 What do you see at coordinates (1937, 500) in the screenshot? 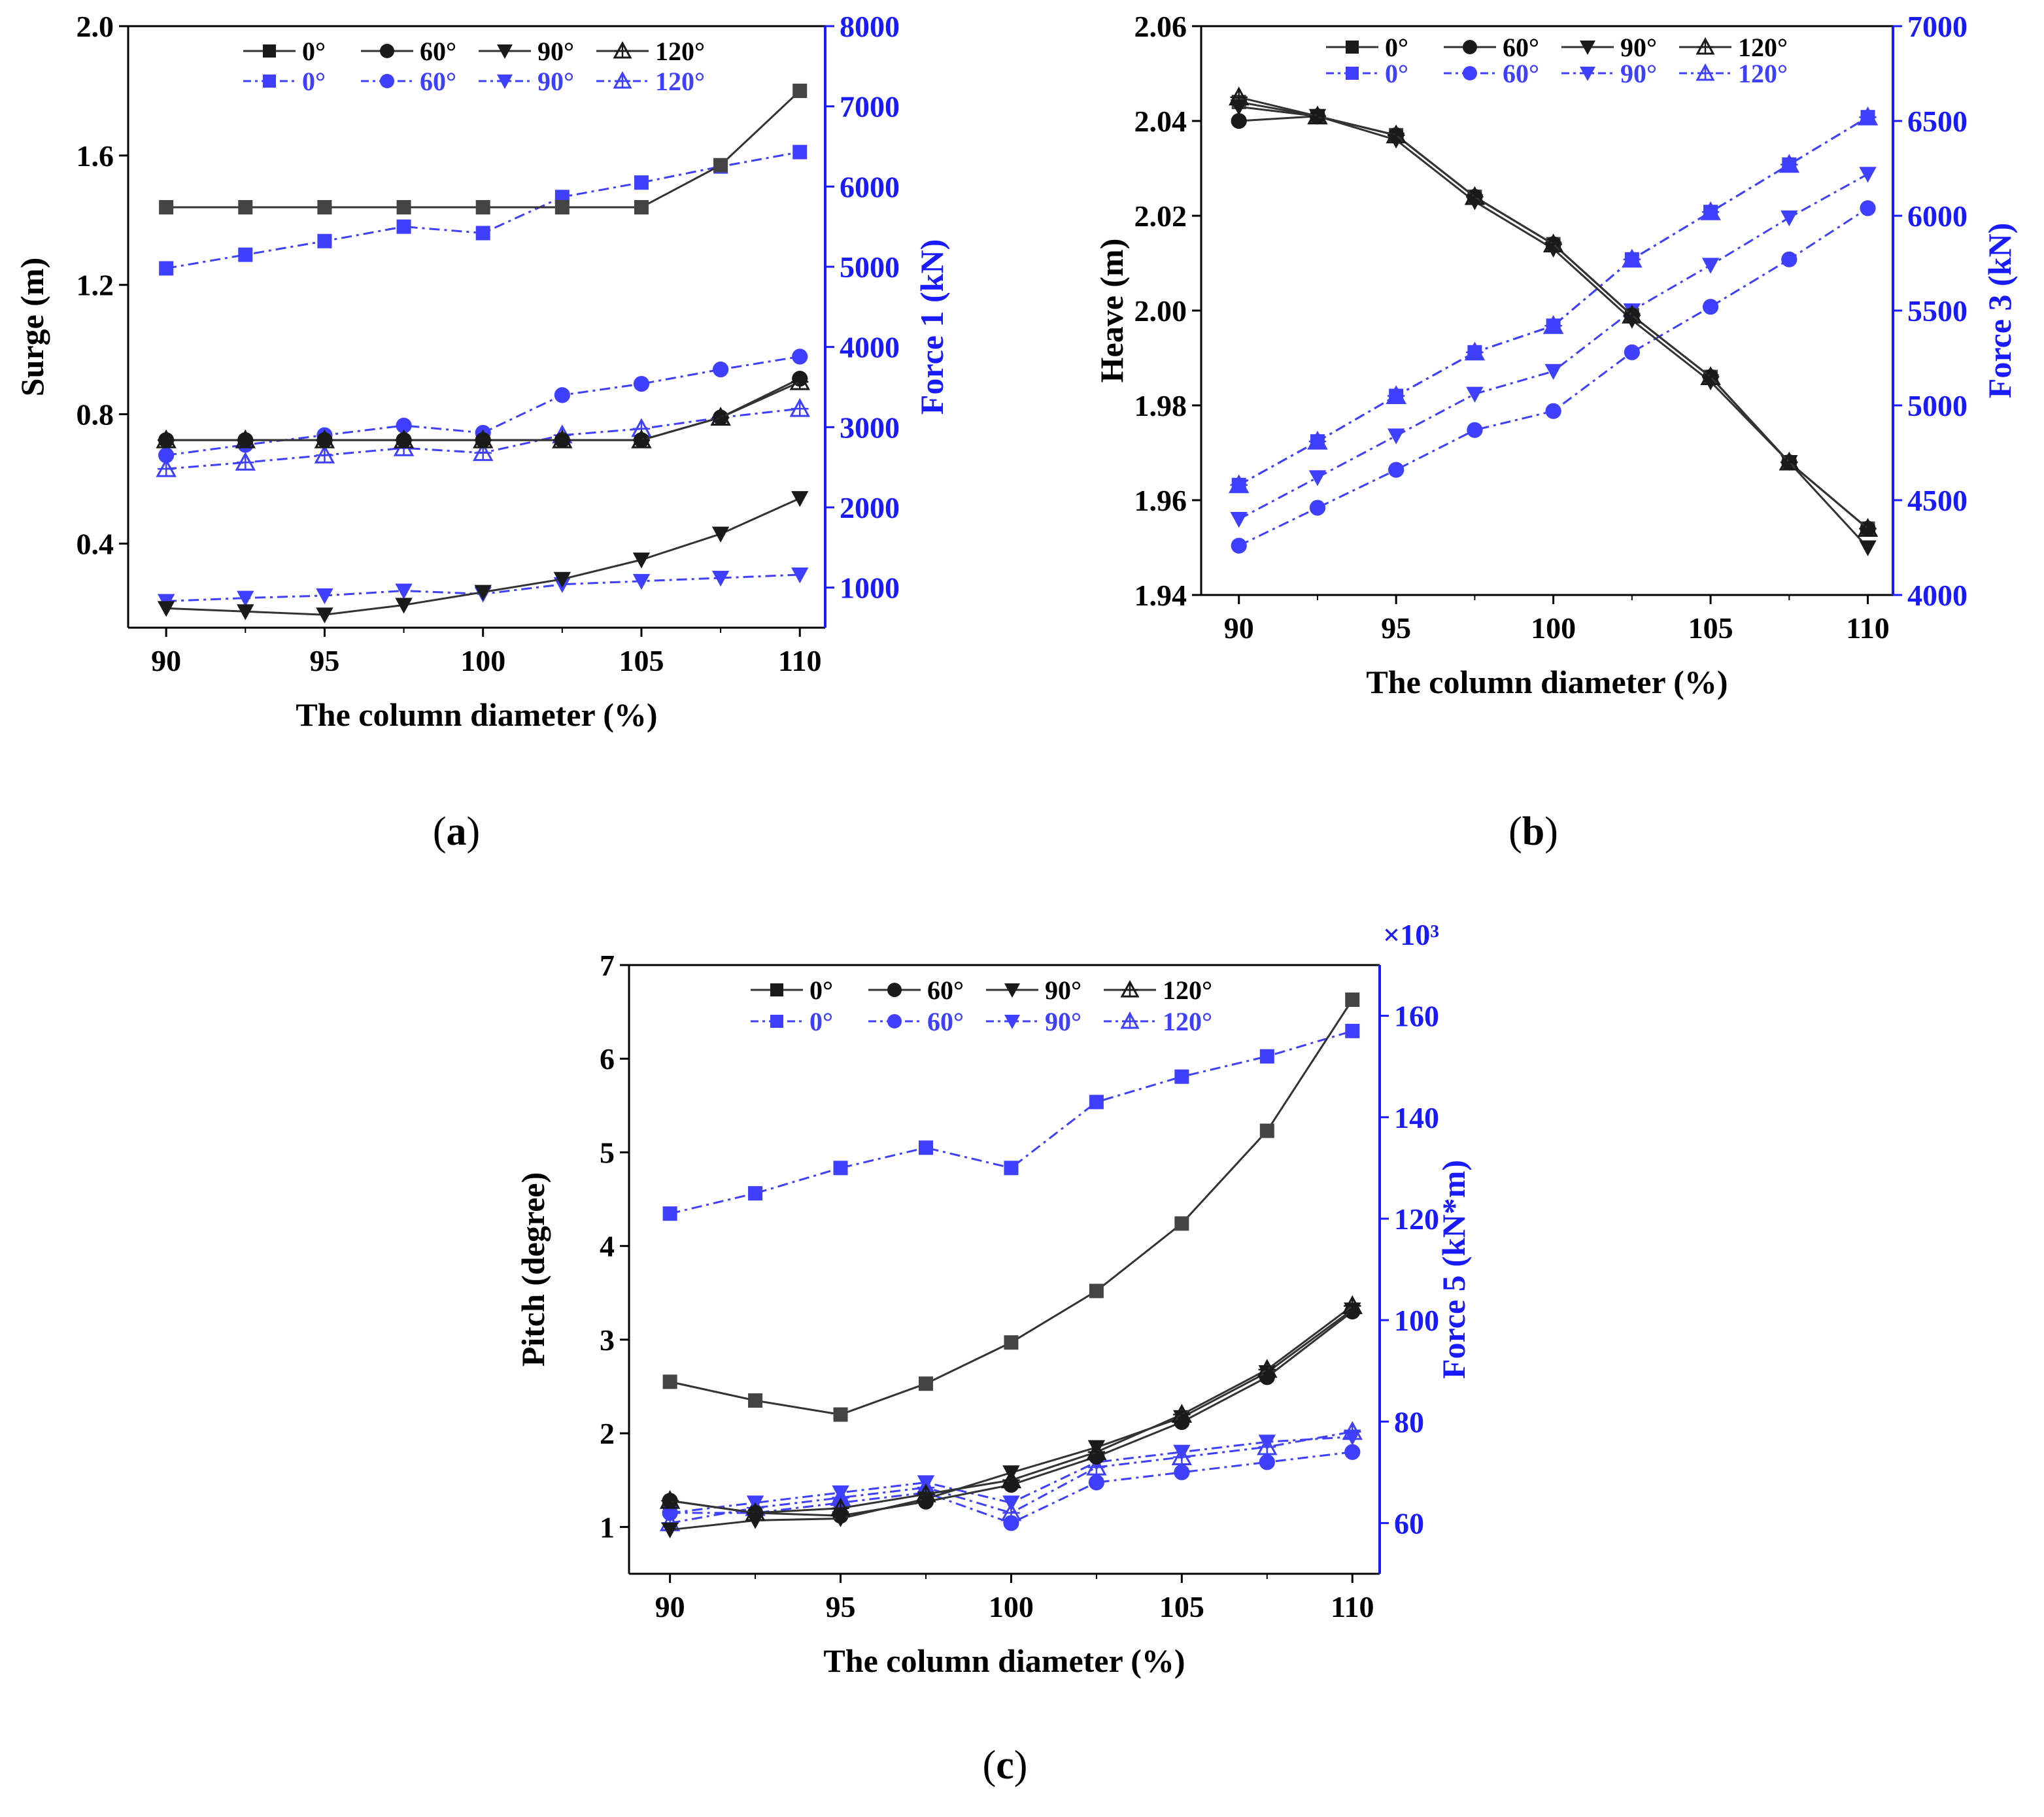
I see `y2-tick-label: 4500` at bounding box center [1937, 500].